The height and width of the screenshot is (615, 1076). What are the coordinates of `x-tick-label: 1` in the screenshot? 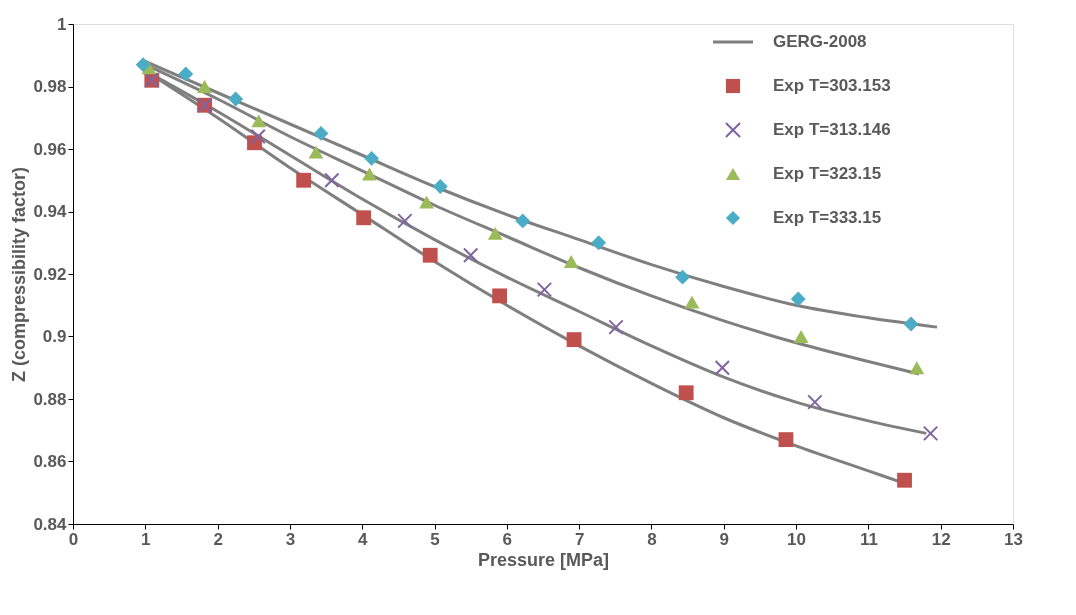 It's located at (146, 539).